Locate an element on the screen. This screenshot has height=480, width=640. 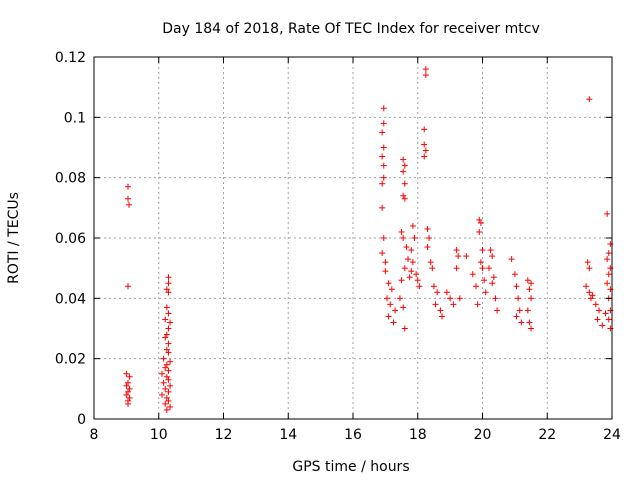
y-axis-label: ROTI / TECUs is located at coordinates (14, 238).